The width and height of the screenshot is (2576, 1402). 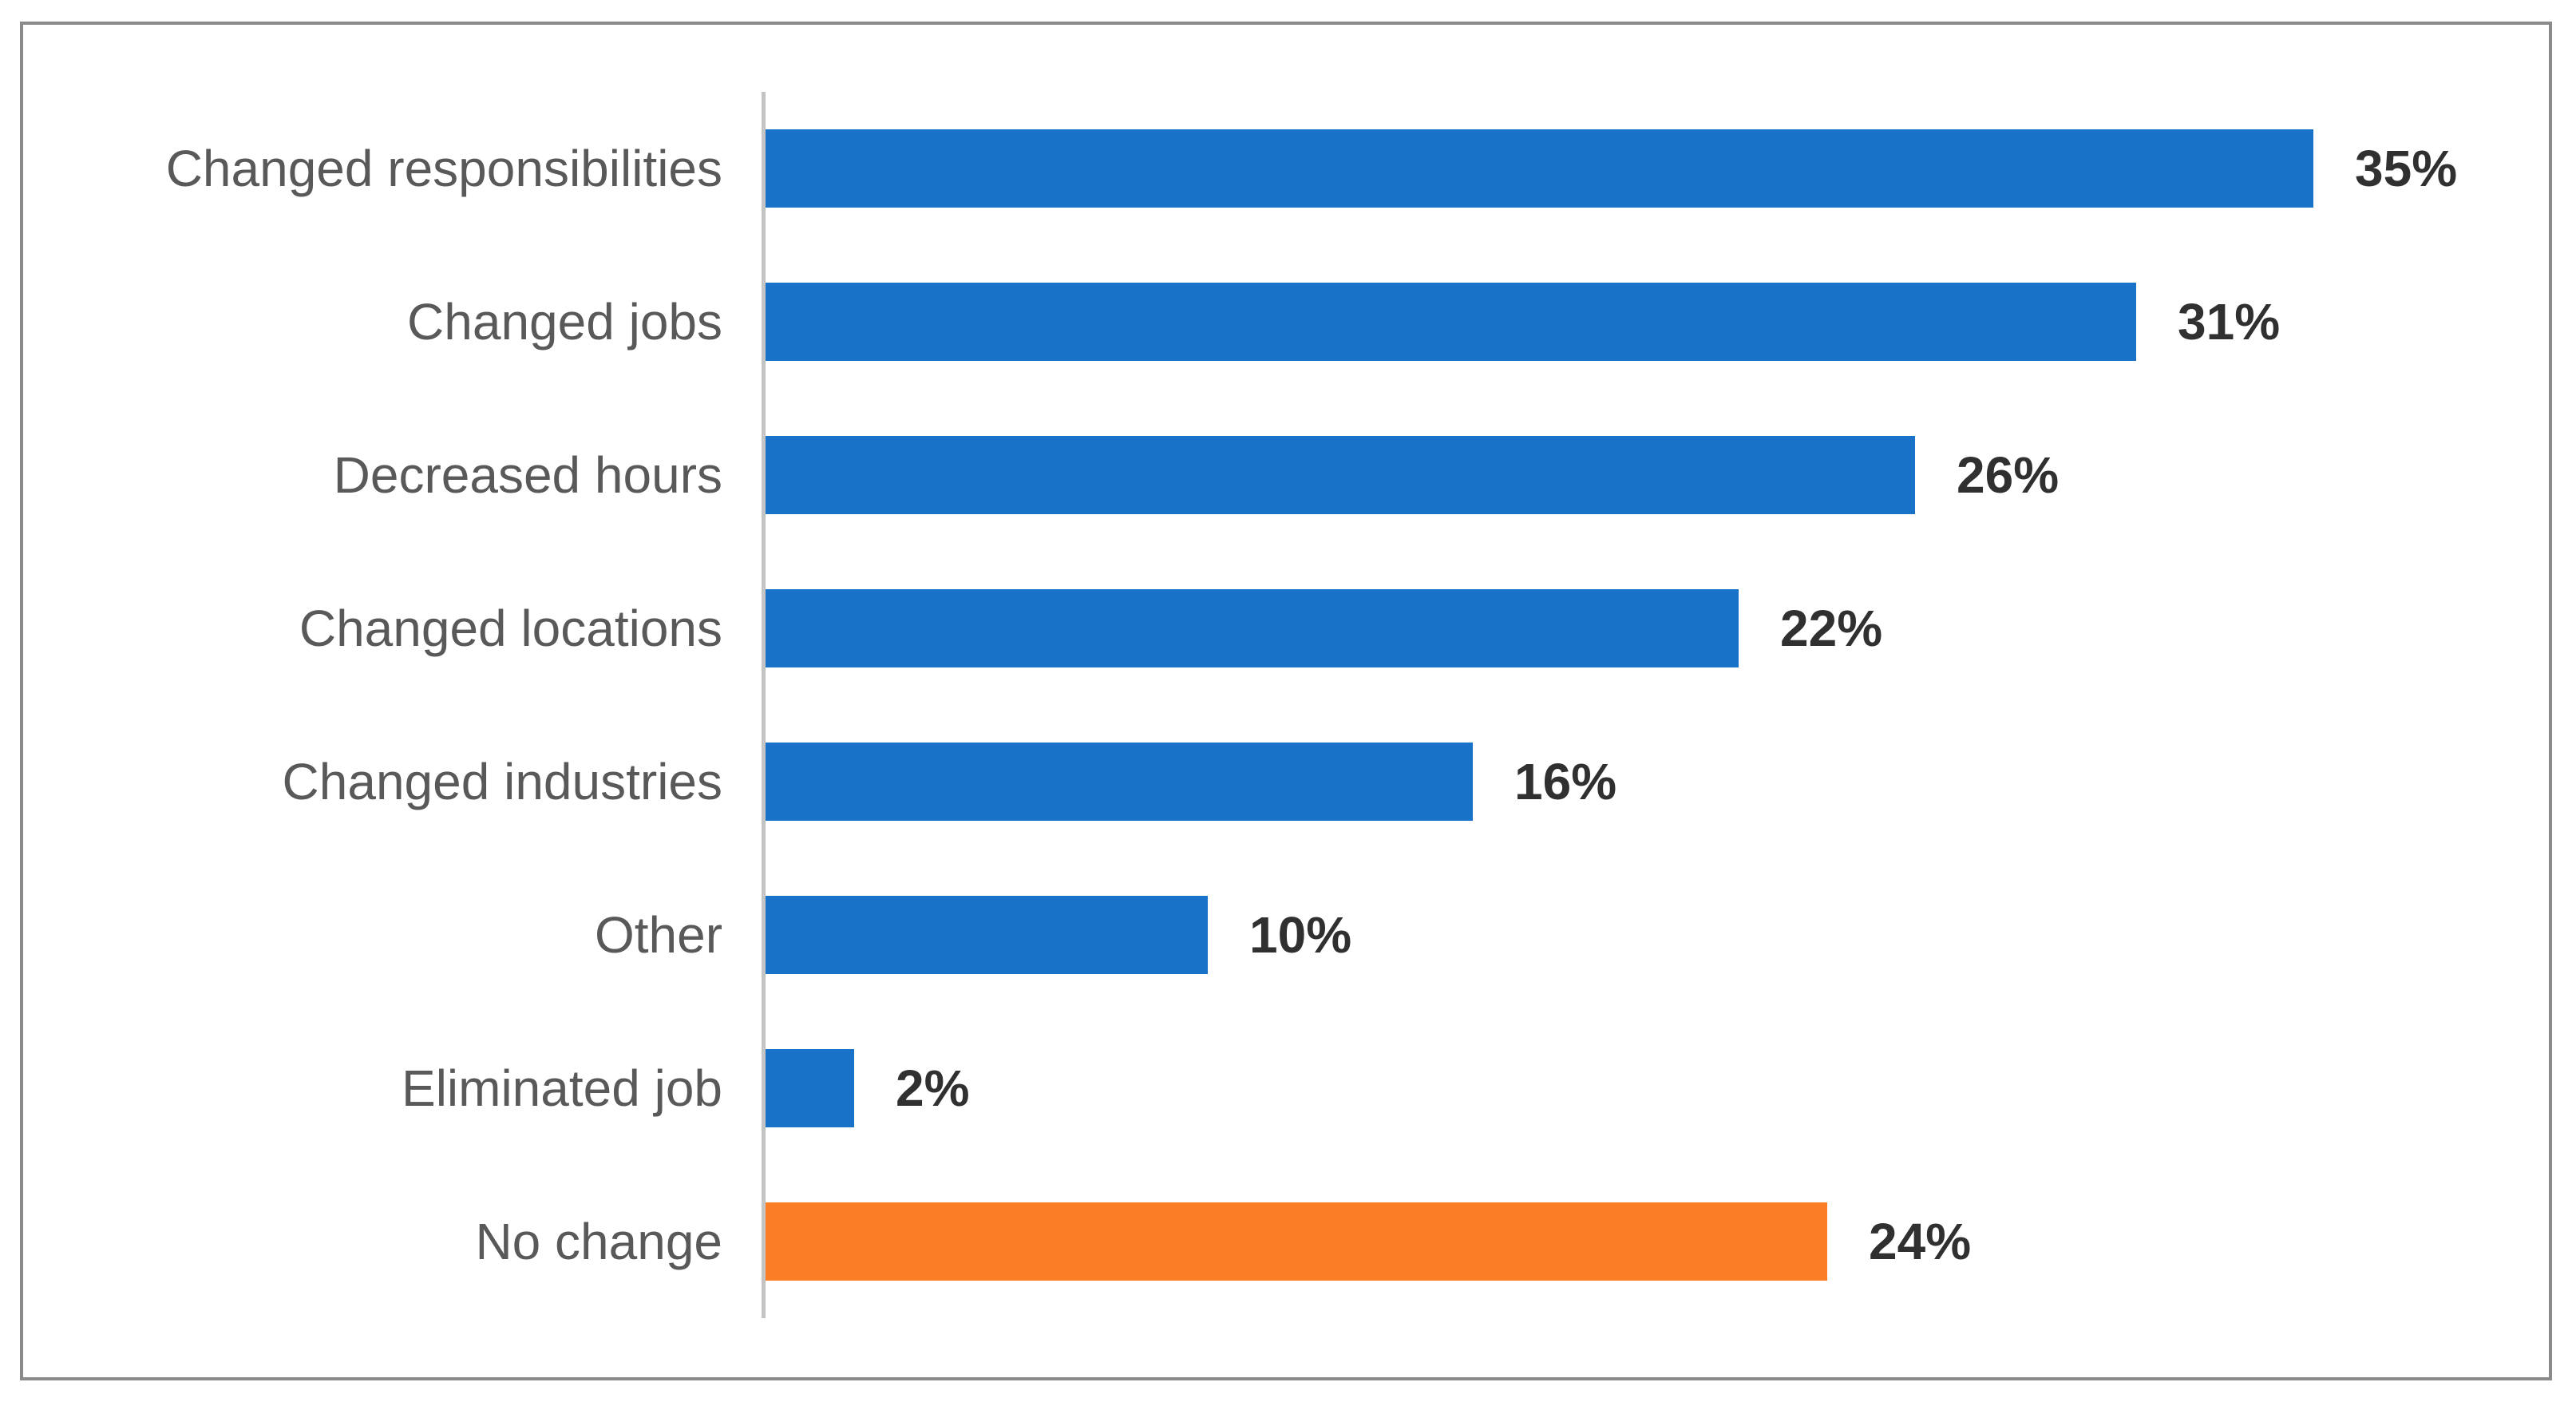 I want to click on bar-area: 35%, so click(x=1657, y=169).